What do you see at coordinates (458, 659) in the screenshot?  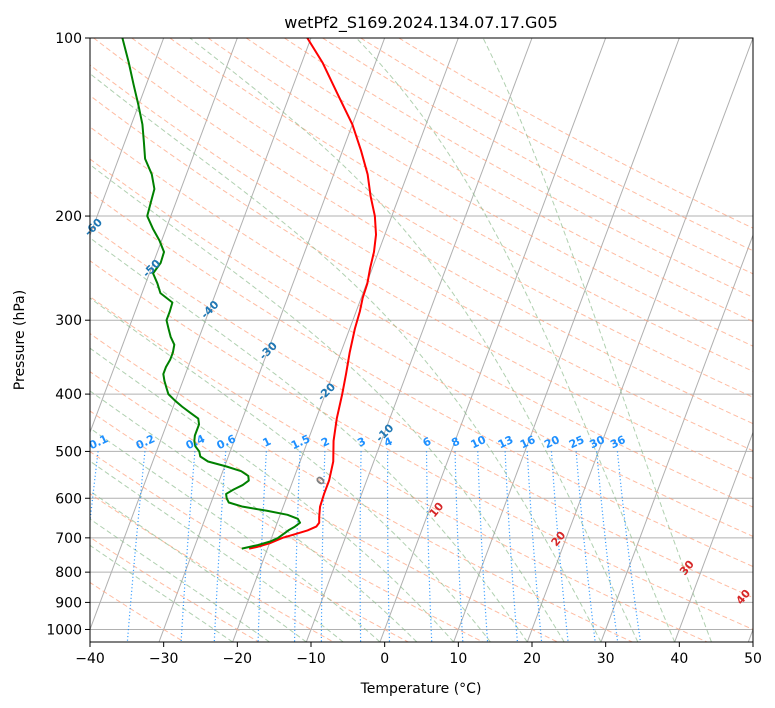 I see `x-tick-label: 10` at bounding box center [458, 659].